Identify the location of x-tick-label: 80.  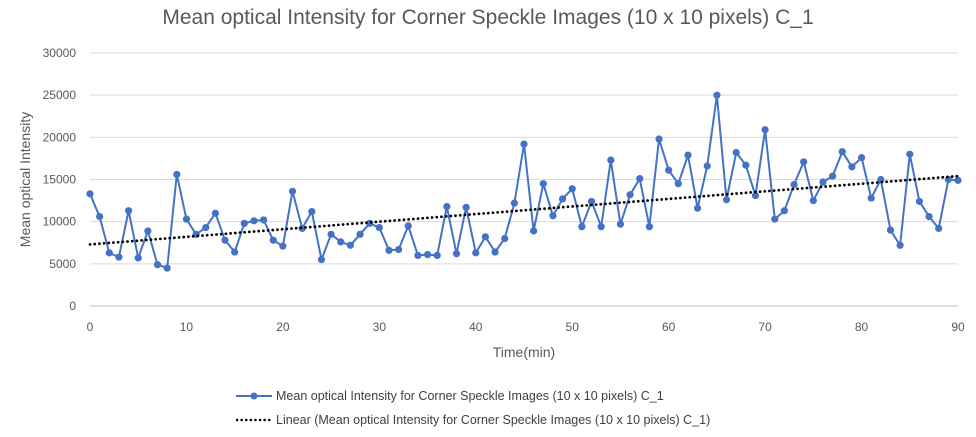
(862, 327).